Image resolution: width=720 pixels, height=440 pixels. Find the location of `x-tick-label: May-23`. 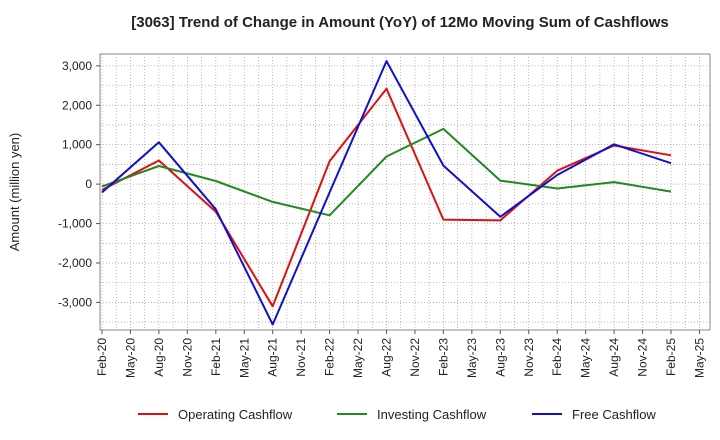

x-tick-label: May-23 is located at coordinates (472, 358).